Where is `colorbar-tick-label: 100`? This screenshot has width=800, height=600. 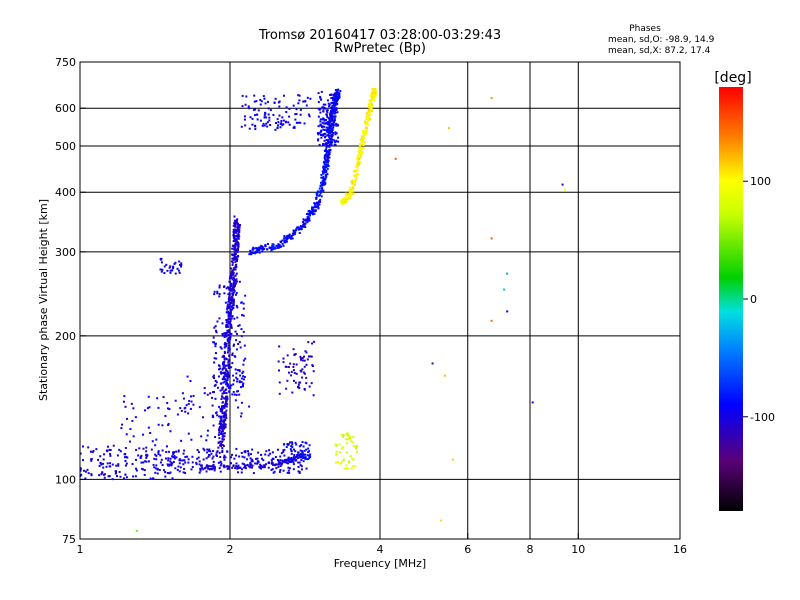
colorbar-tick-label: 100 is located at coordinates (760, 181).